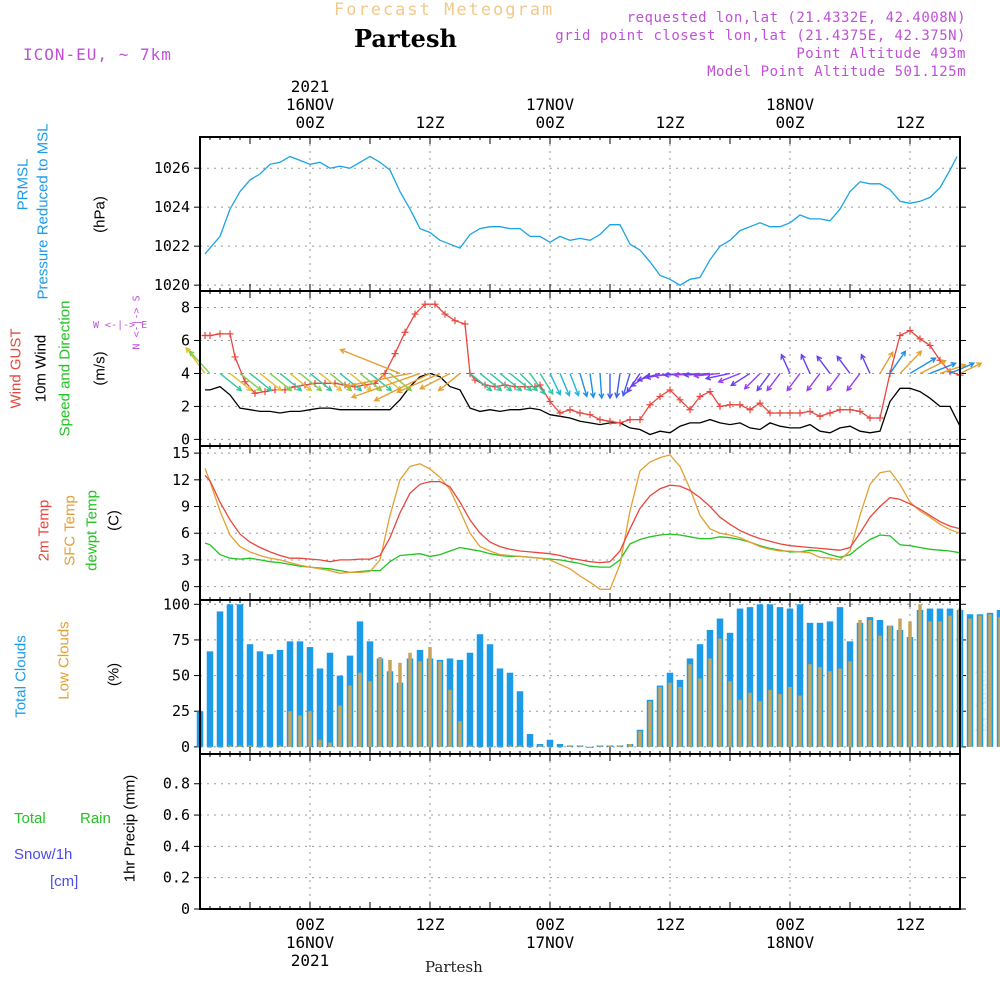  What do you see at coordinates (97, 54) in the screenshot?
I see `model-label: ICON-EU, ~ 7km` at bounding box center [97, 54].